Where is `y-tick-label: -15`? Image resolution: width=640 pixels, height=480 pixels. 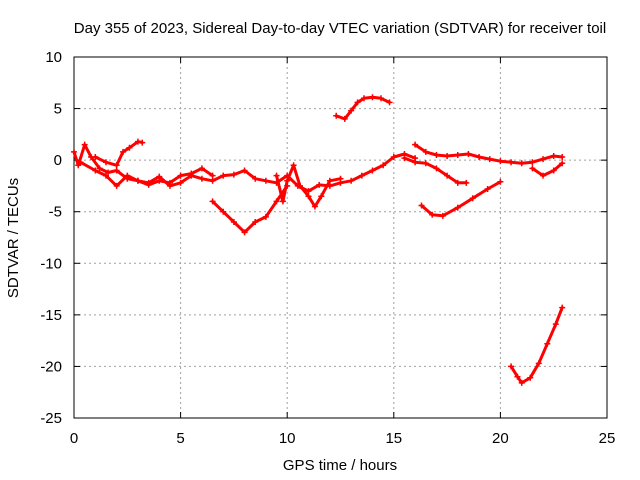 y-tick-label: -15 is located at coordinates (51, 315).